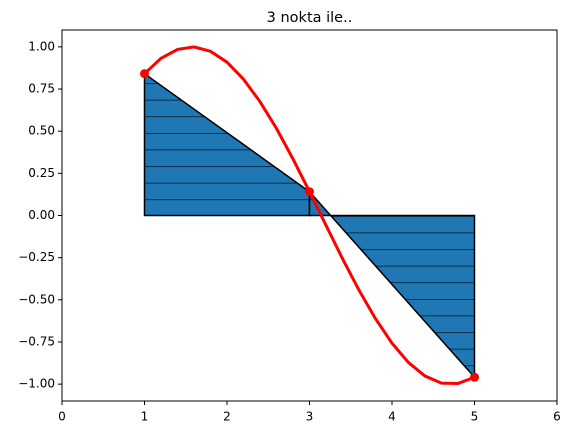 The image size is (572, 439). What do you see at coordinates (41, 46) in the screenshot?
I see `y-tick-label: 1.00` at bounding box center [41, 46].